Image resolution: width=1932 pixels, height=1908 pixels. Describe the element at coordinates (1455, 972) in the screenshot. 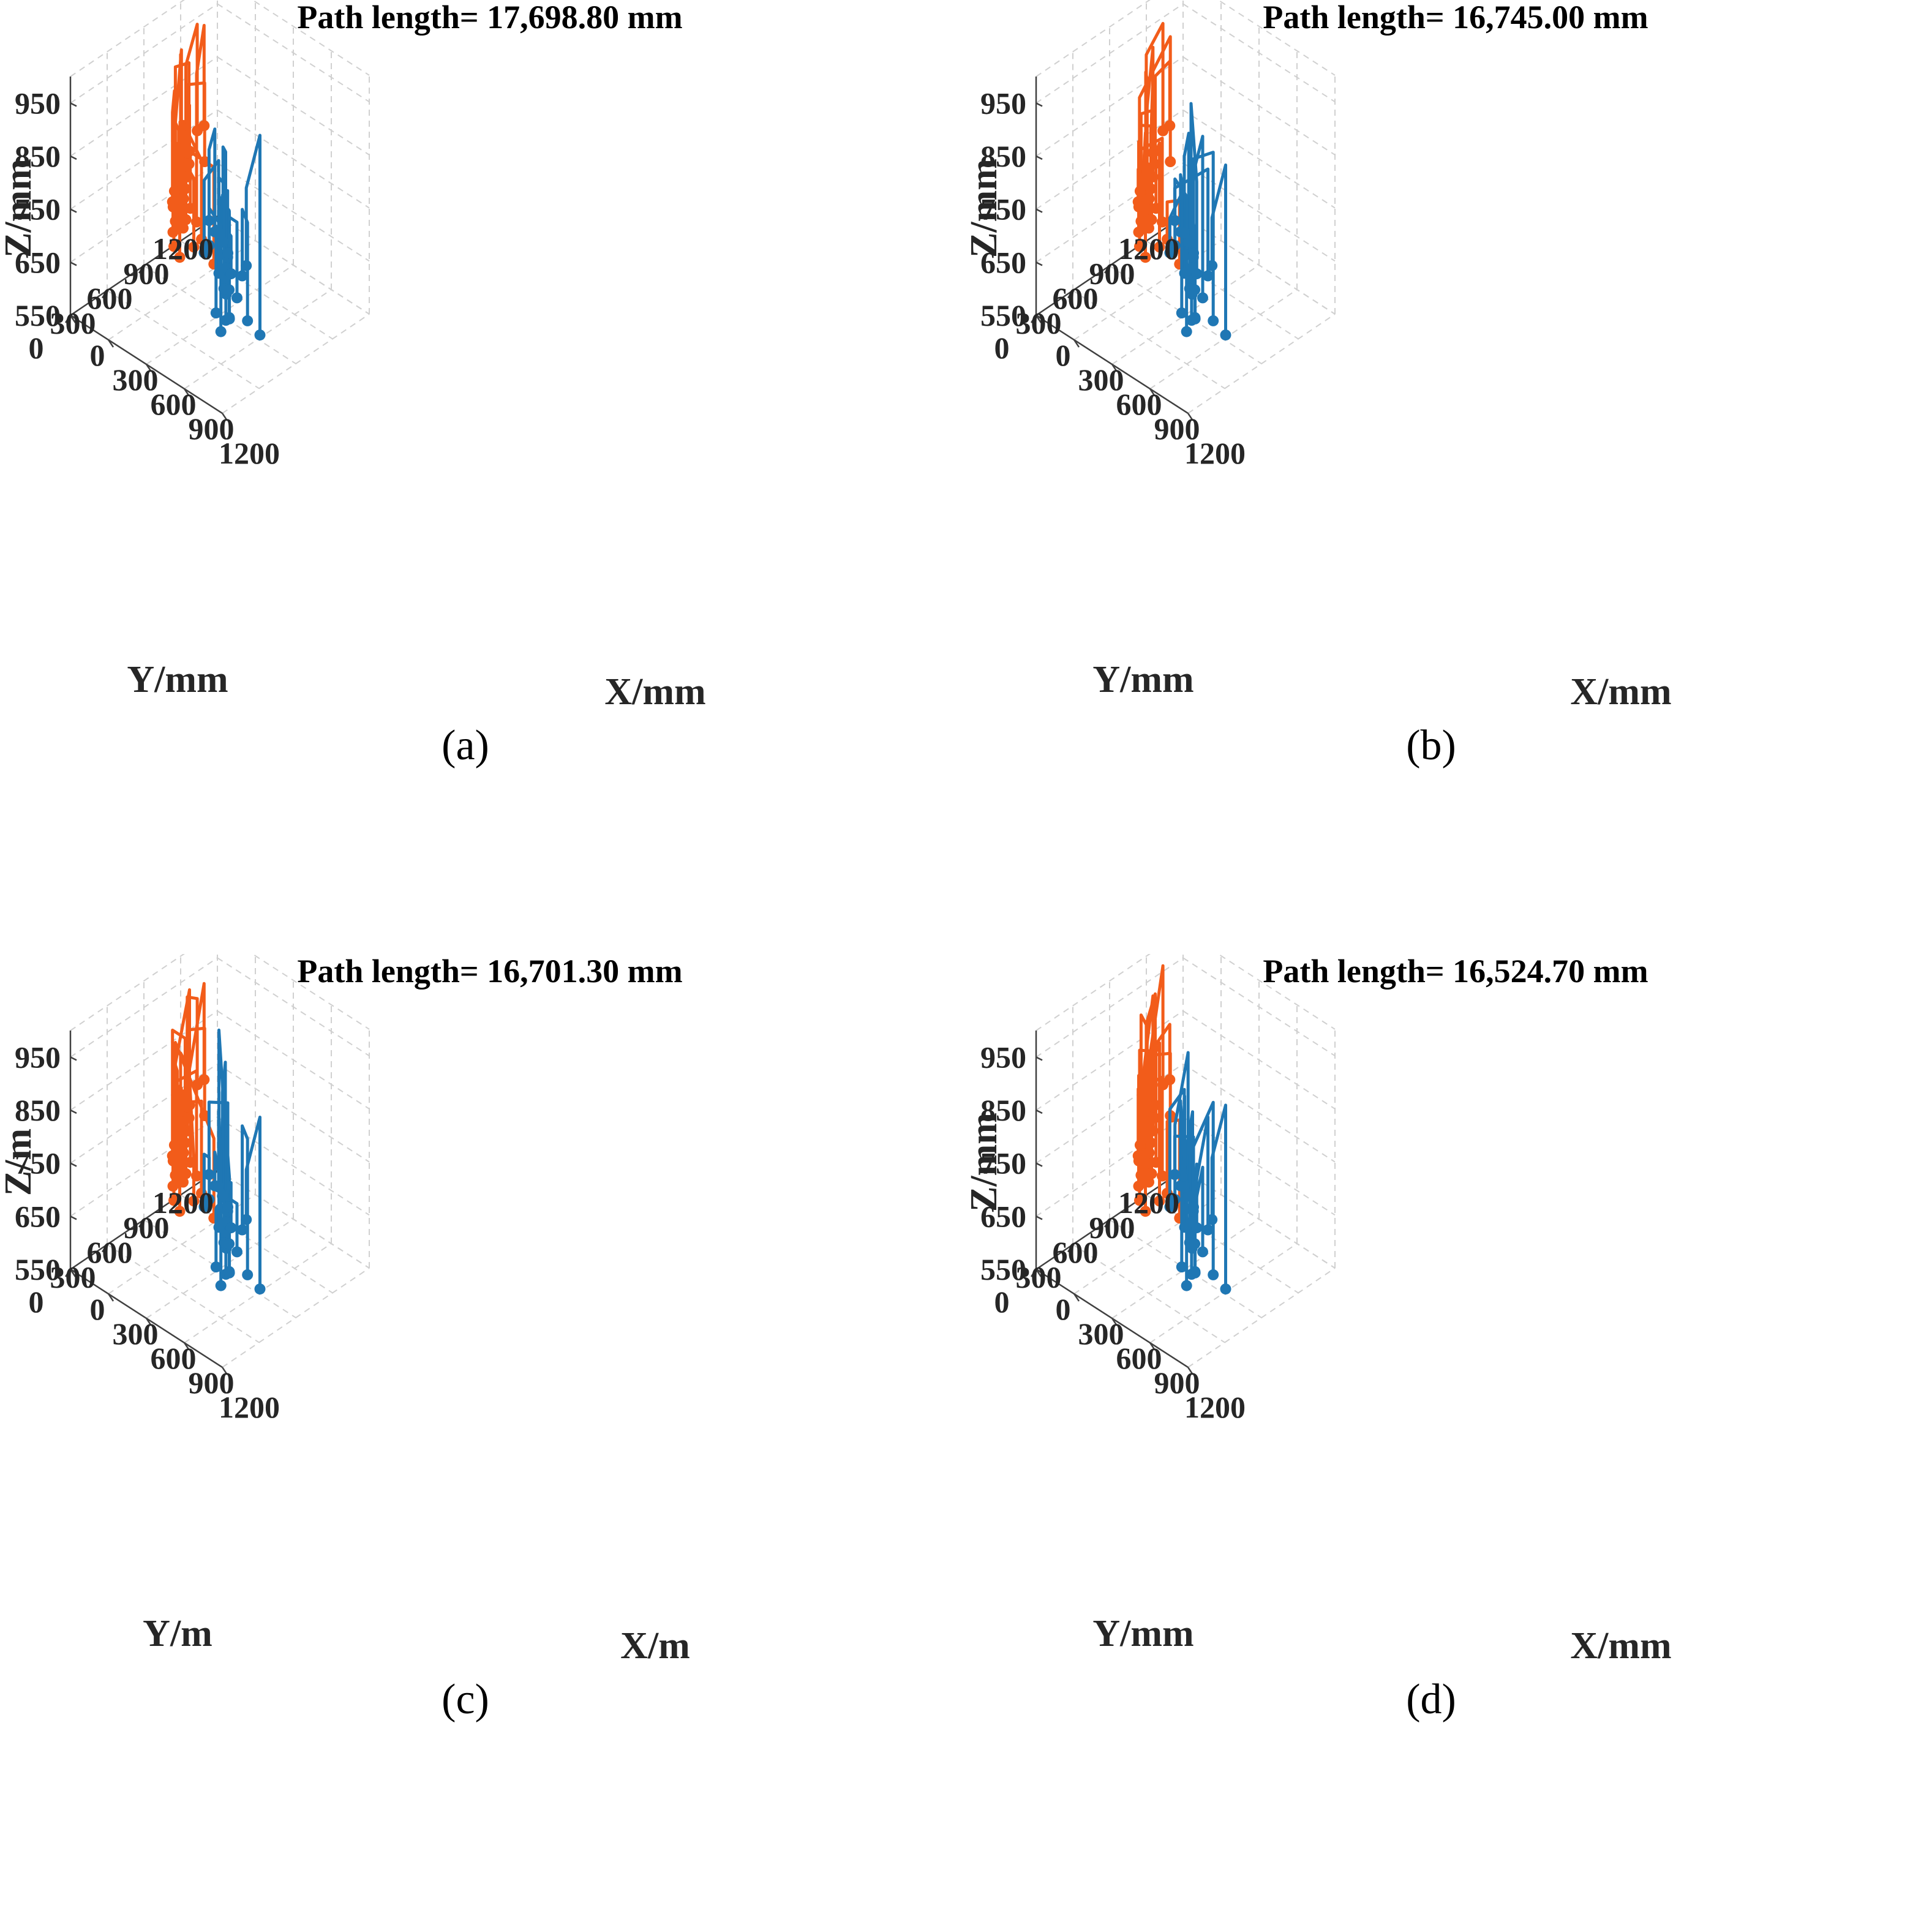

I see `chart-title: Path length= 16,524.70 mm` at that location.